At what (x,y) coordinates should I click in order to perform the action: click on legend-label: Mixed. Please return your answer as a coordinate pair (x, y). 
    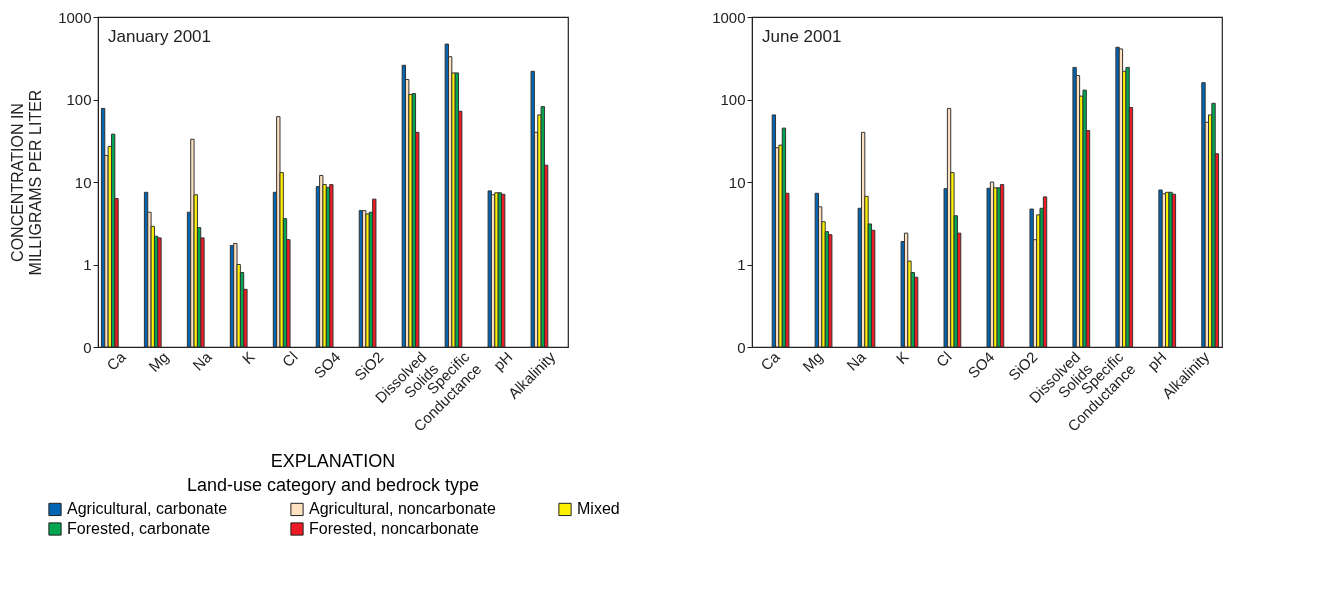
    Looking at the image, I should click on (598, 509).